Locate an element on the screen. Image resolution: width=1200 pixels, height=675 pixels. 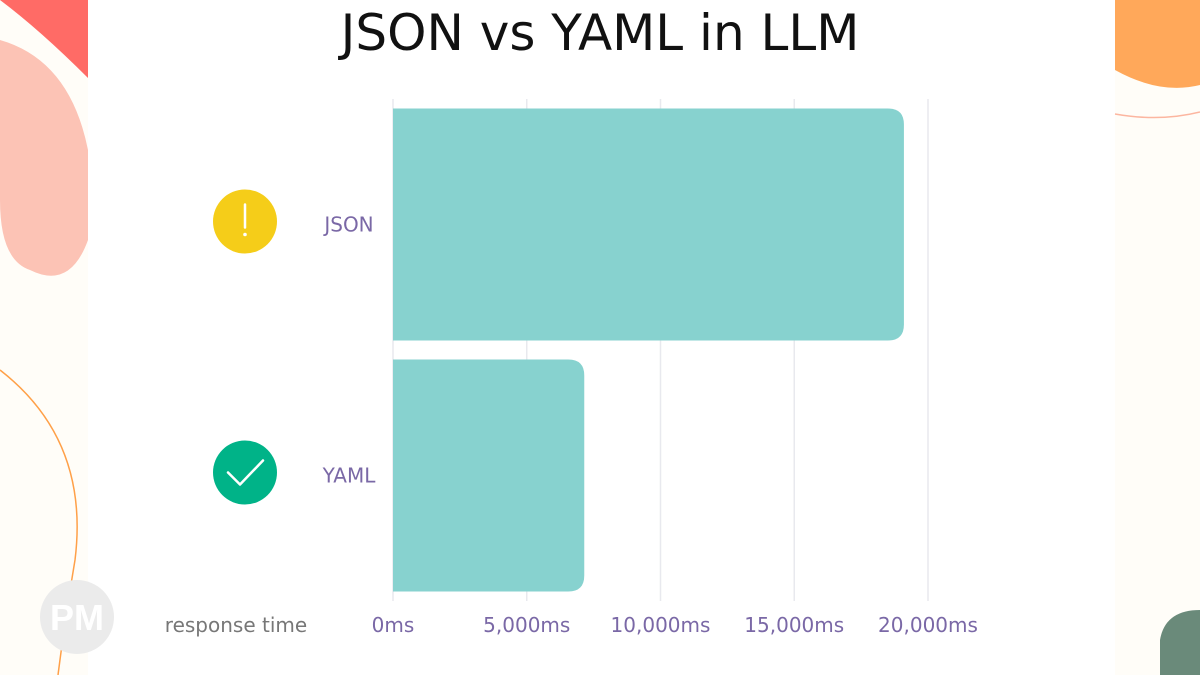
x-tick-label: 0ms is located at coordinates (393, 625).